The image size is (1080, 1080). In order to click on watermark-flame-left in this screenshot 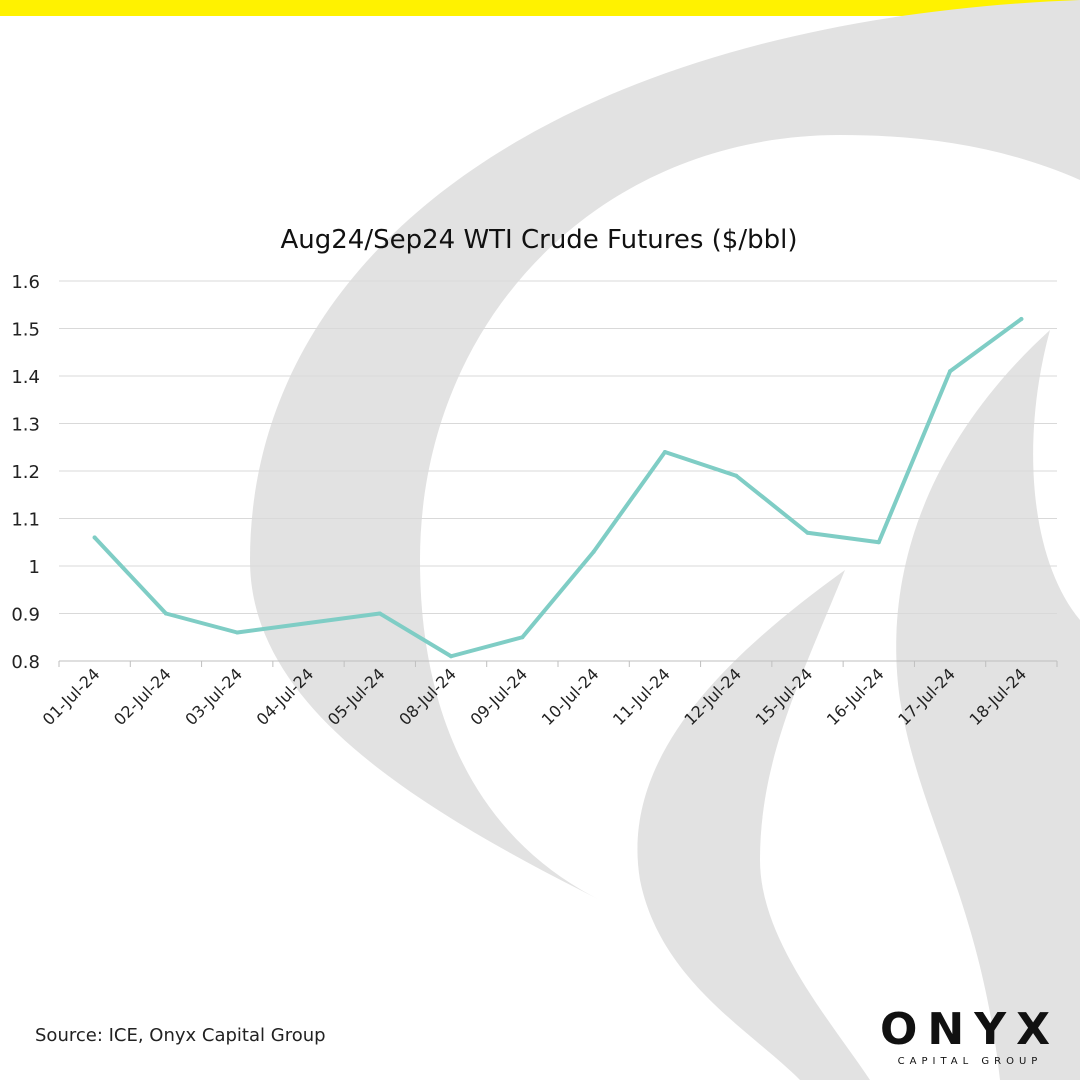, I will do `click(753, 825)`.